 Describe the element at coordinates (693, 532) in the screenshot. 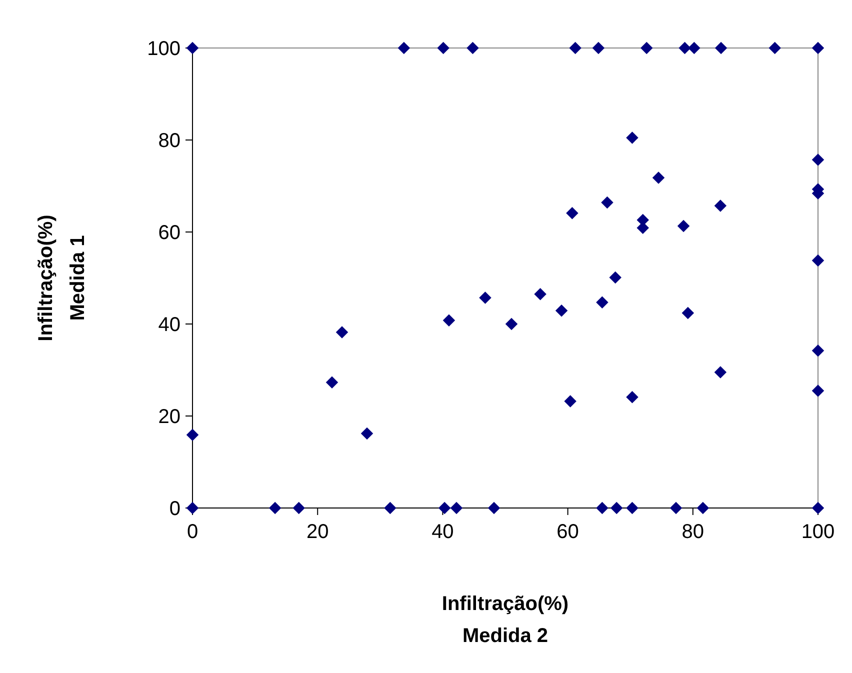

I see `x-tick-label: 80` at that location.